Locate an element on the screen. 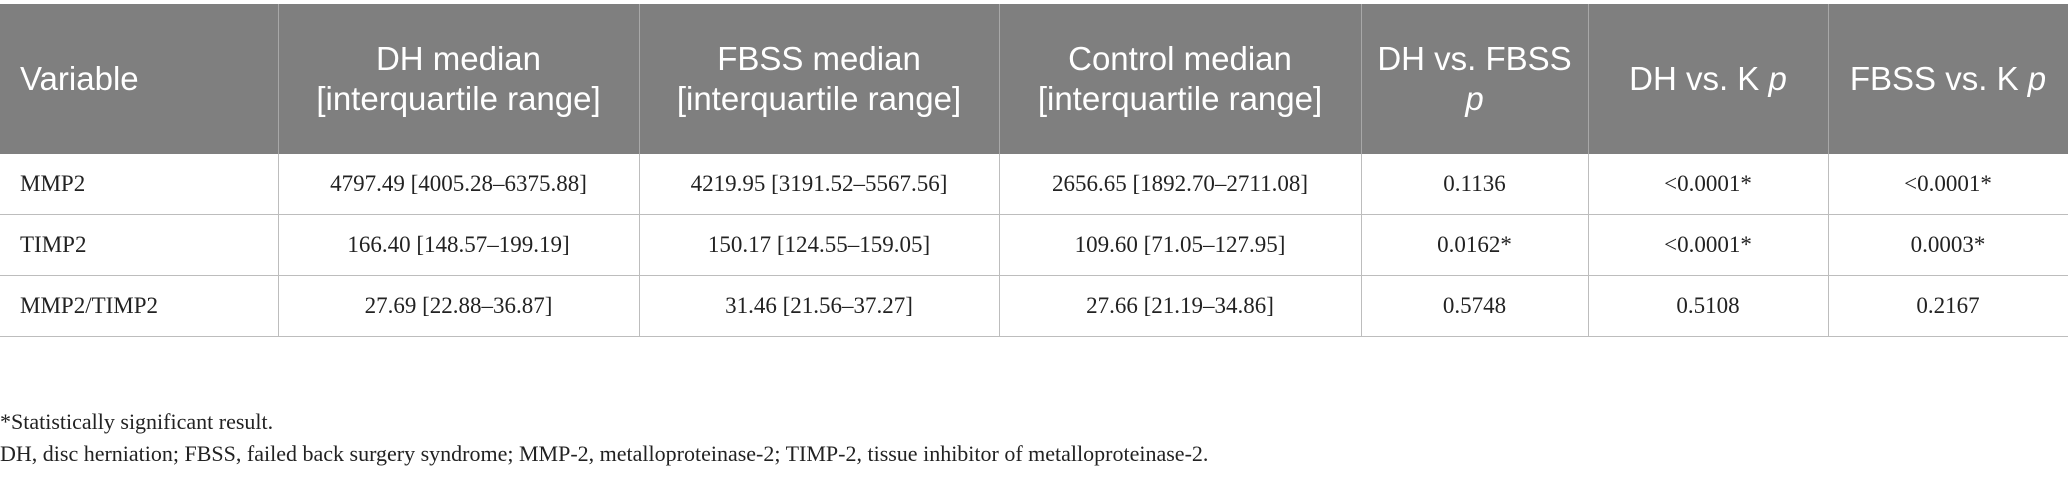  cell-fbss-vs-k-p: 0.0003* is located at coordinates (1947, 245).